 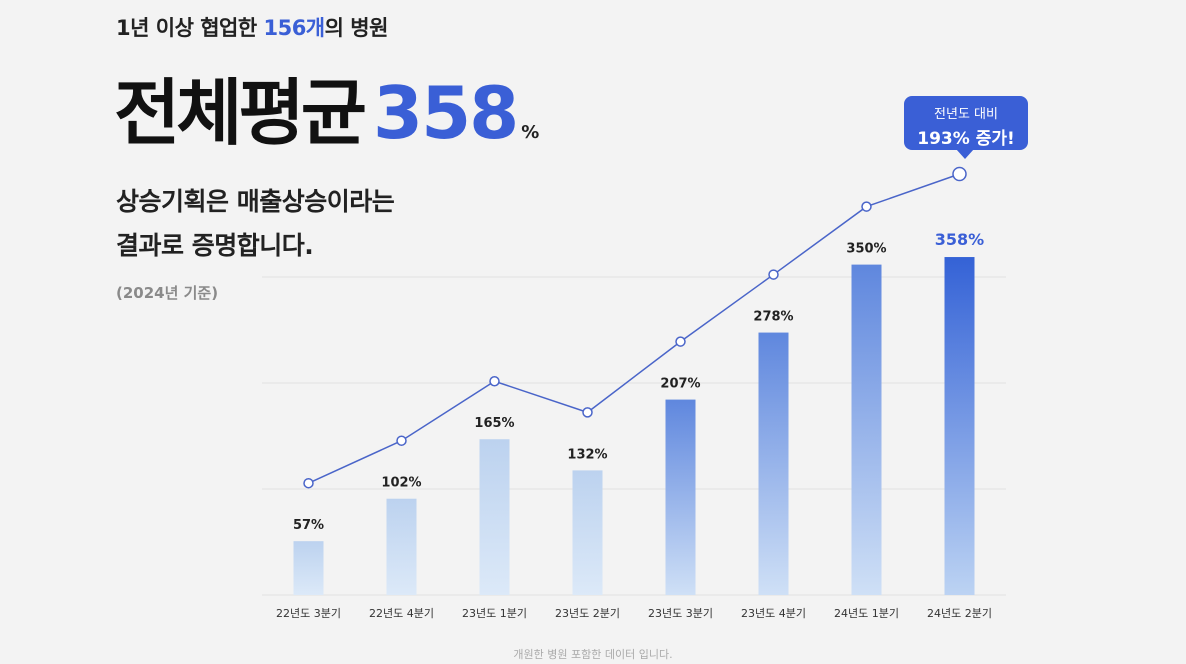 What do you see at coordinates (680, 613) in the screenshot?
I see `x-tick-label: 23년도 3분기` at bounding box center [680, 613].